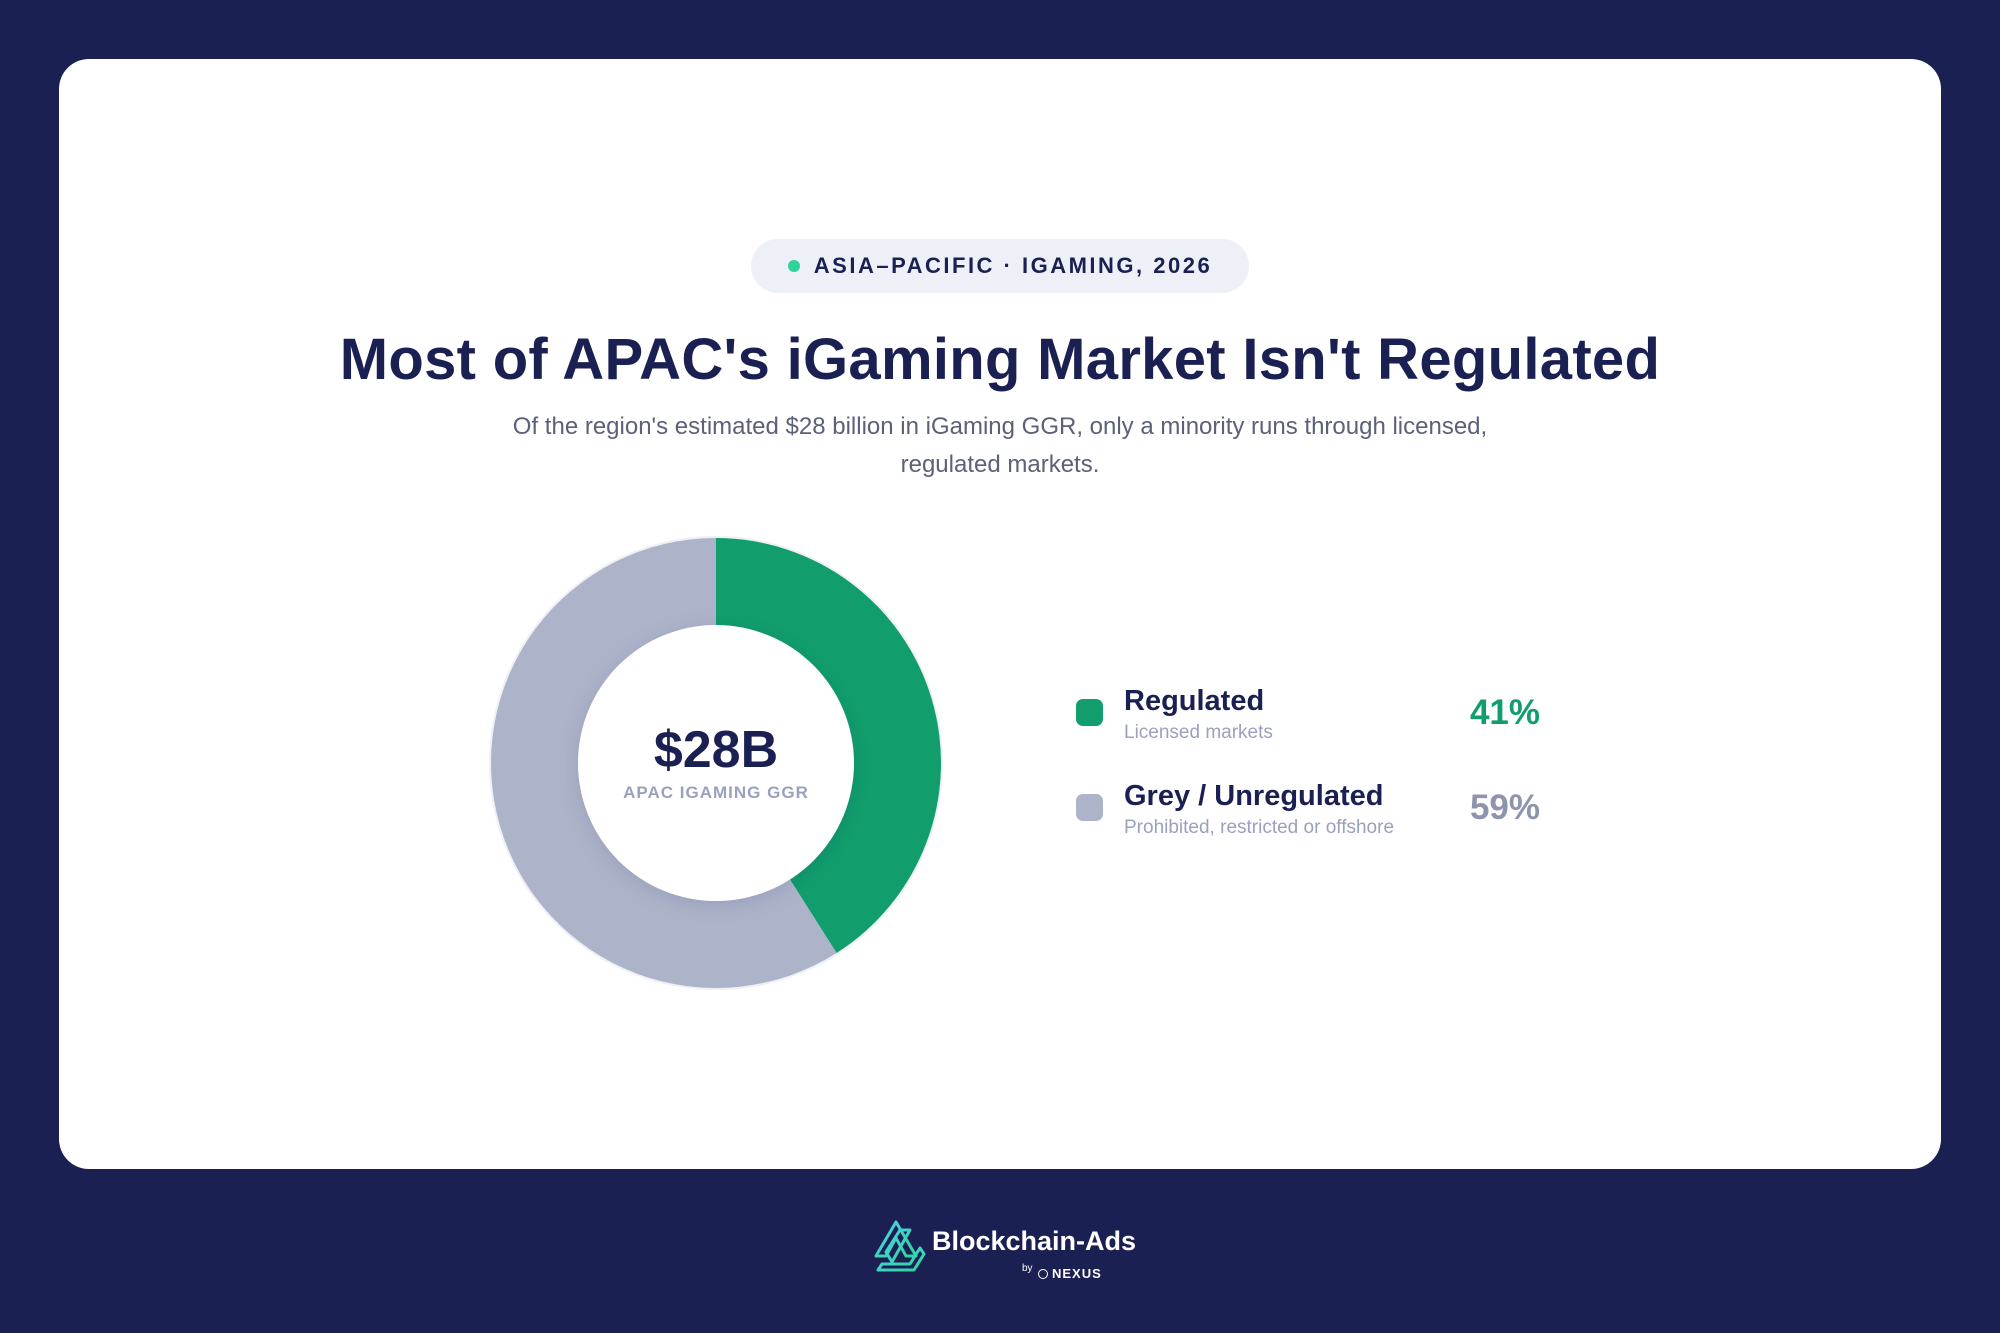  I want to click on legend-description: Licensed markets, so click(1198, 732).